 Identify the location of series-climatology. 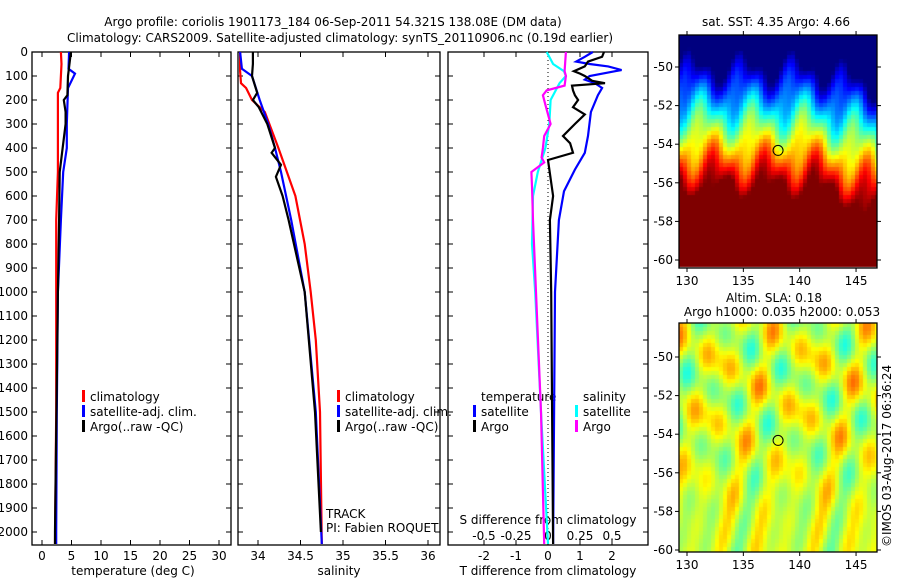
(281, 298).